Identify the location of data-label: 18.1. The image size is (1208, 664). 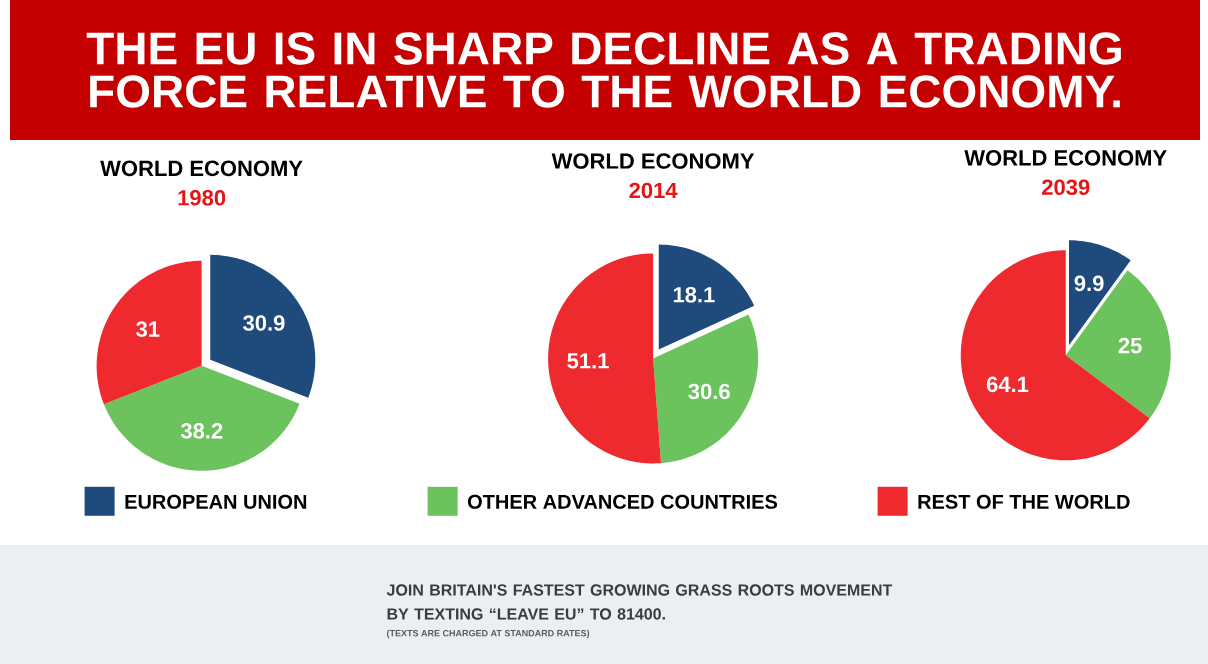
(694, 294).